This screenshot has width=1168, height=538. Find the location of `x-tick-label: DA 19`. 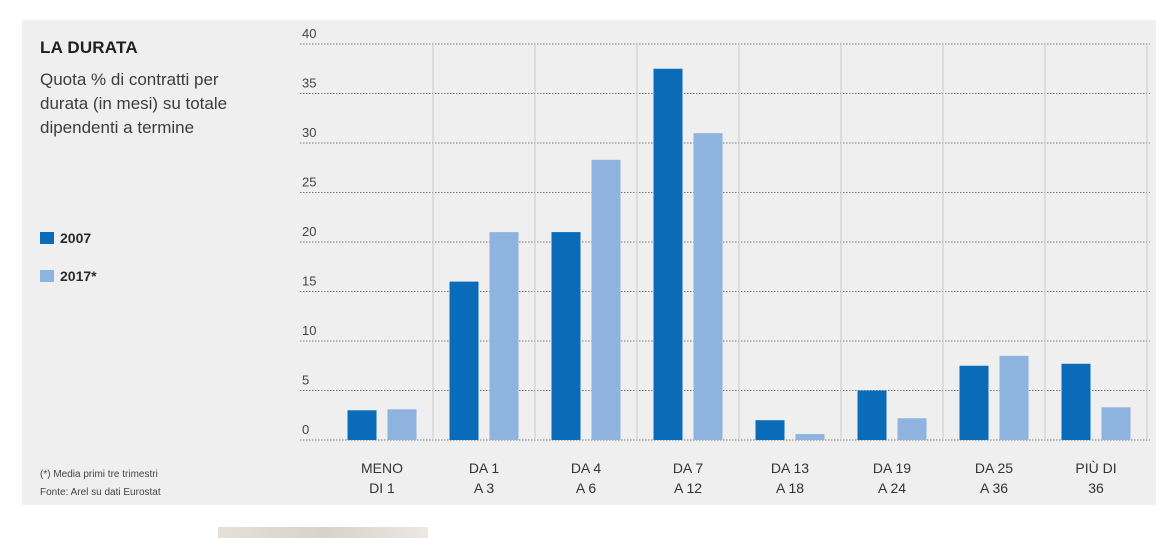

x-tick-label: DA 19 is located at coordinates (892, 468).